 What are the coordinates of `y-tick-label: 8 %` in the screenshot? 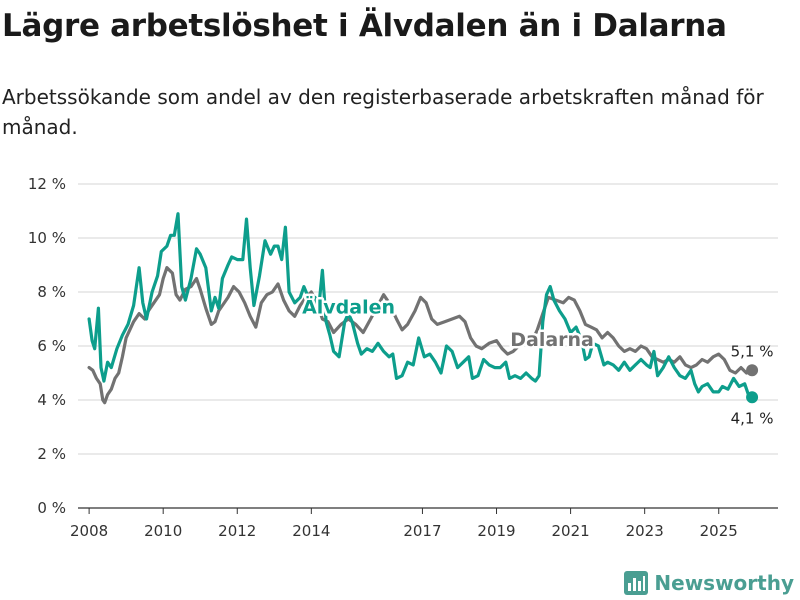 It's located at (51, 292).